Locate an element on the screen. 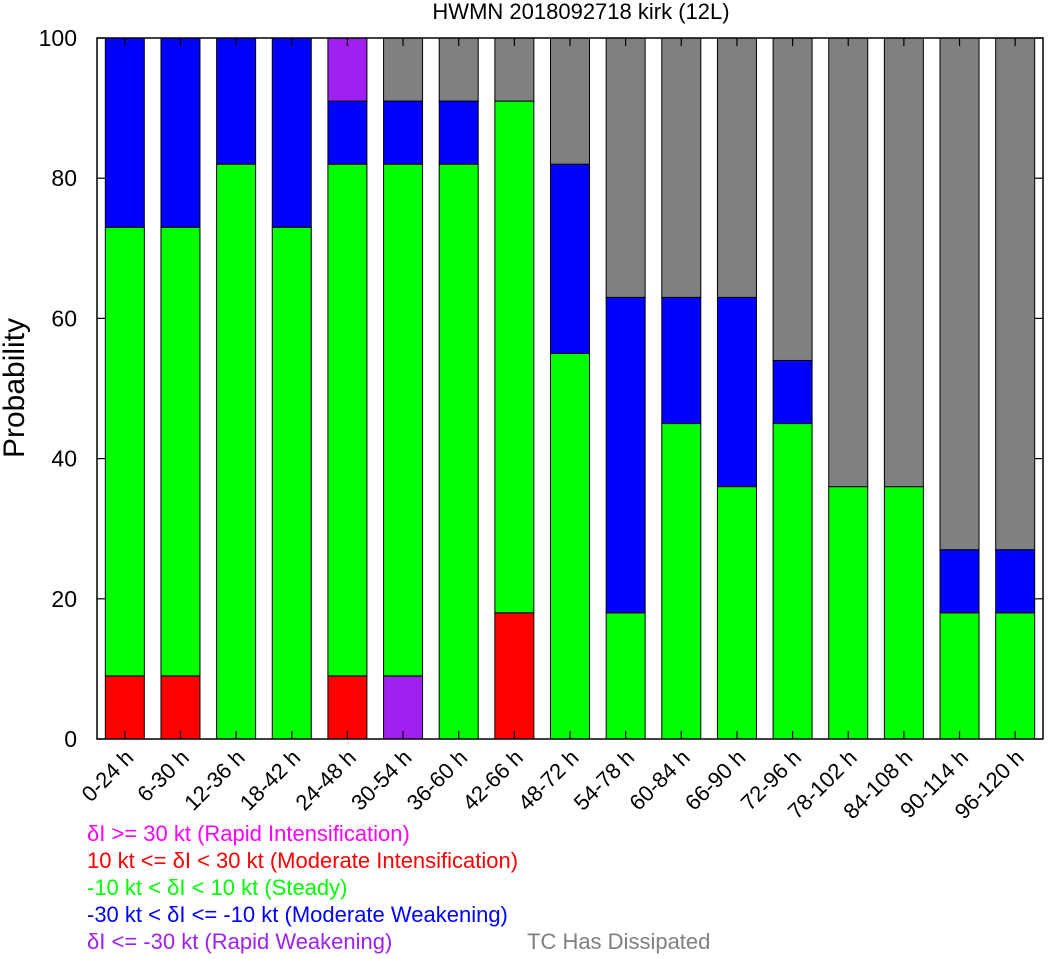 The height and width of the screenshot is (959, 1057). legend-steady: -10 kt < δI < 10 kt (Steady) is located at coordinates (217, 887).